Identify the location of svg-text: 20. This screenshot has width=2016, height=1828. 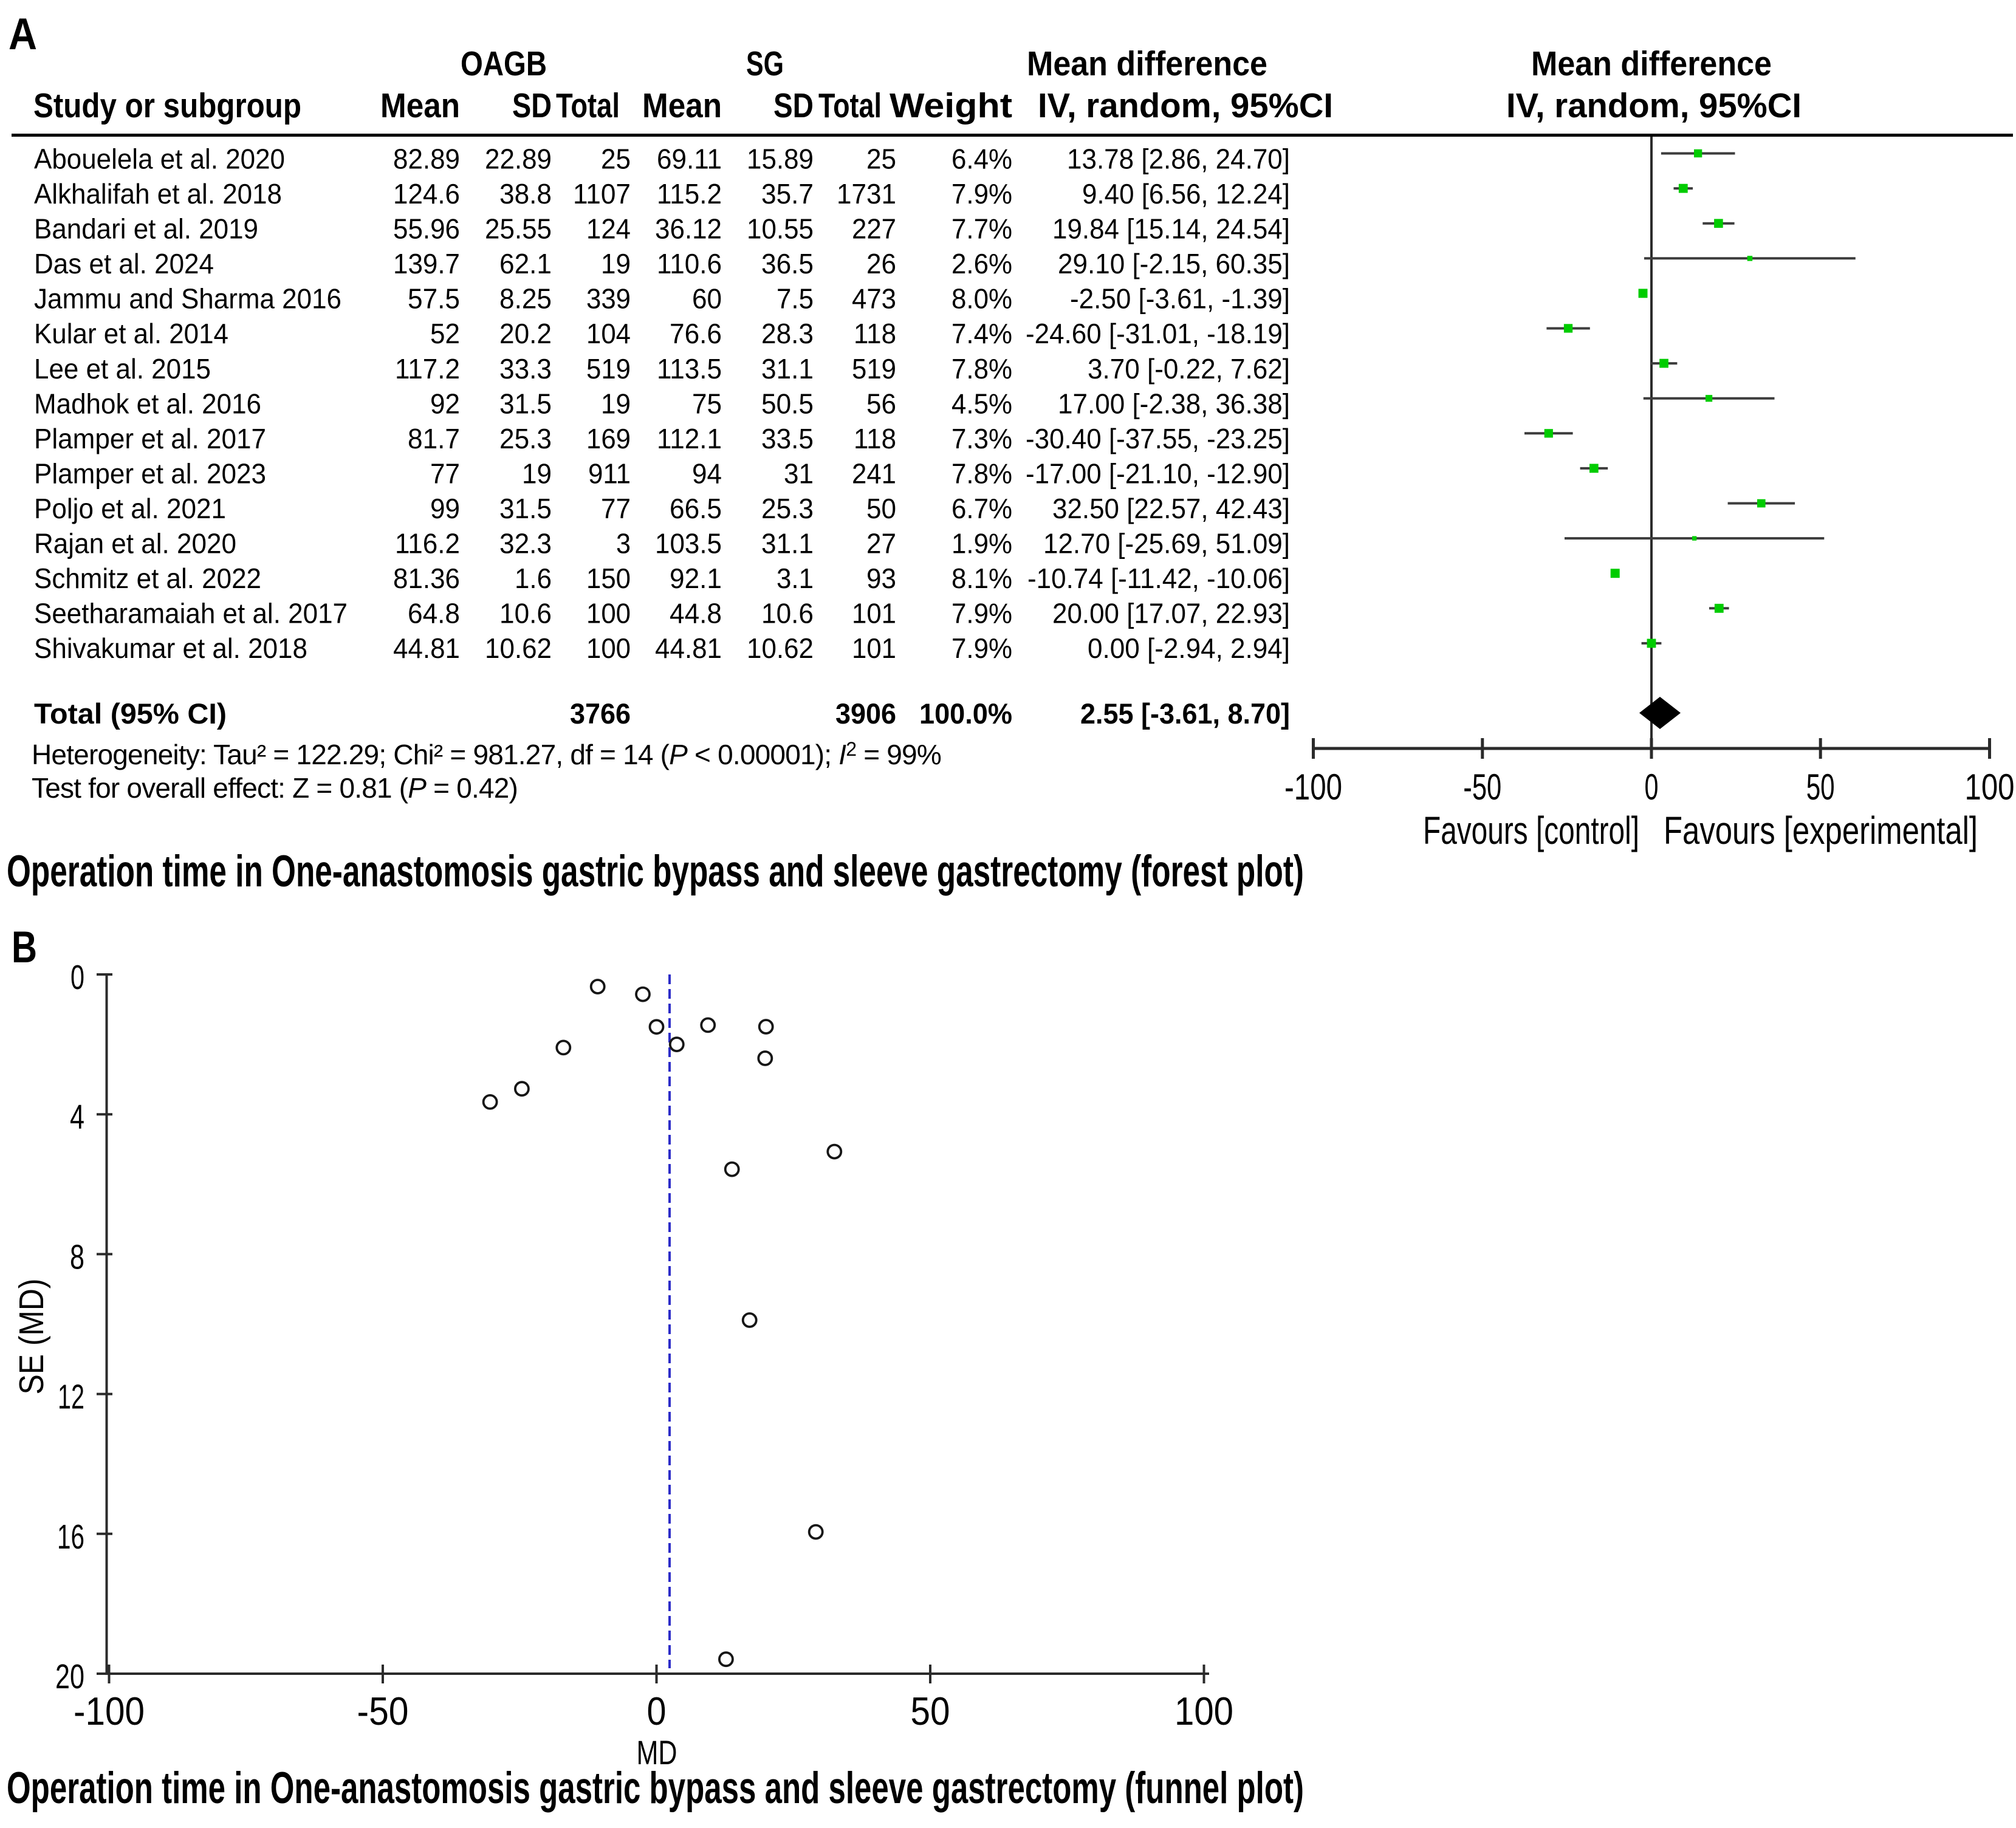
(69, 1676).